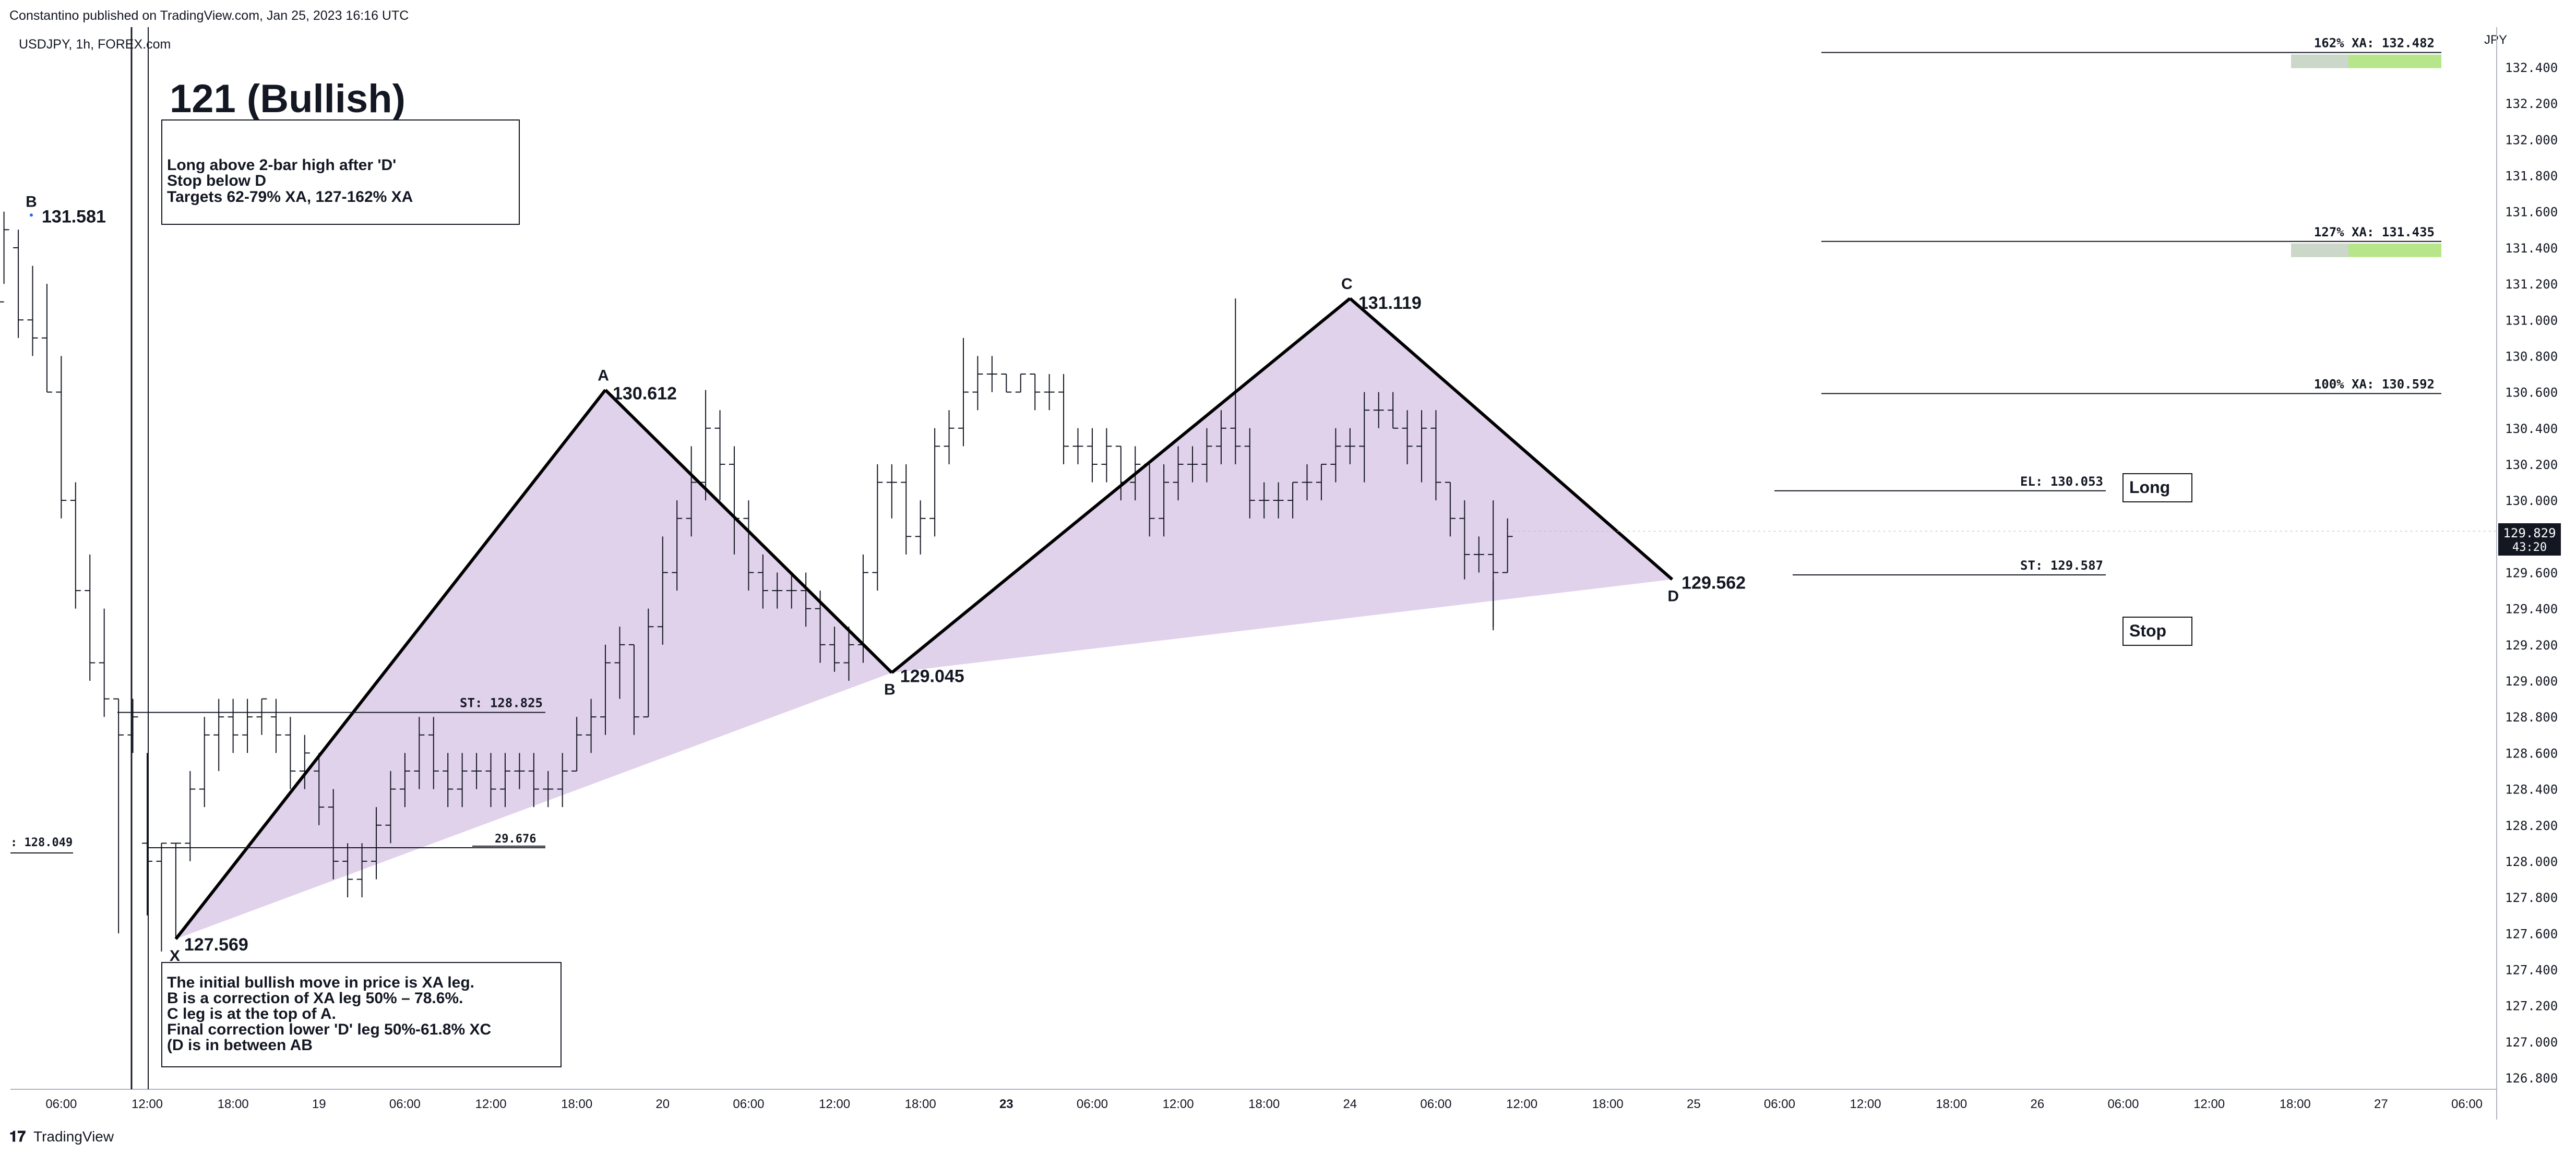 This screenshot has height=1155, width=2576. Describe the element at coordinates (509, 839) in the screenshot. I see `partial-label-bg` at that location.